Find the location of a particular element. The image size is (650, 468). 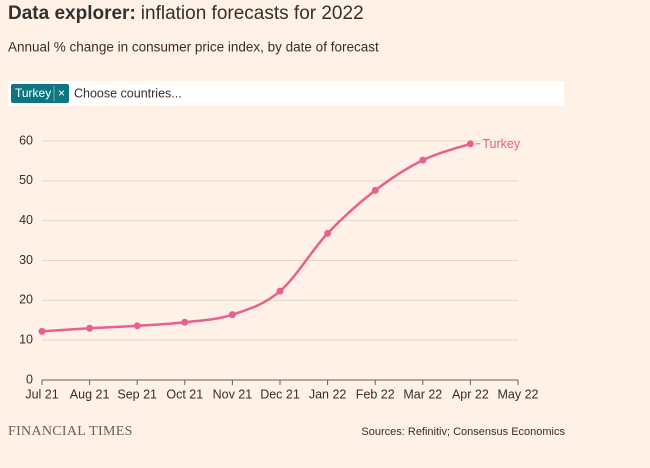

y-tick-label: 50 is located at coordinates (26, 180).